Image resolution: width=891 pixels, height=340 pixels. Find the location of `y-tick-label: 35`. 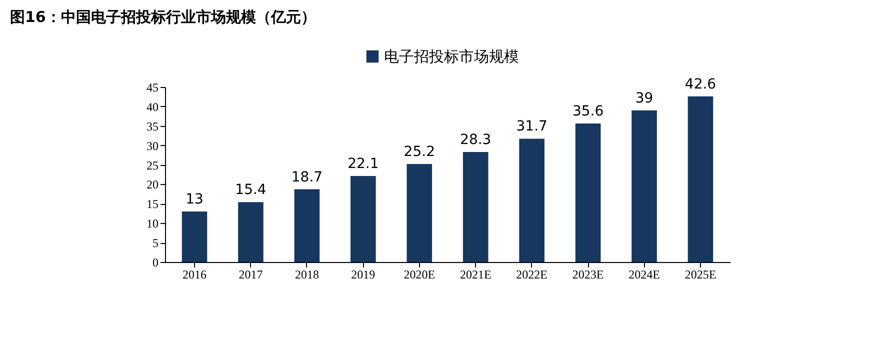

y-tick-label: 35 is located at coordinates (152, 126).